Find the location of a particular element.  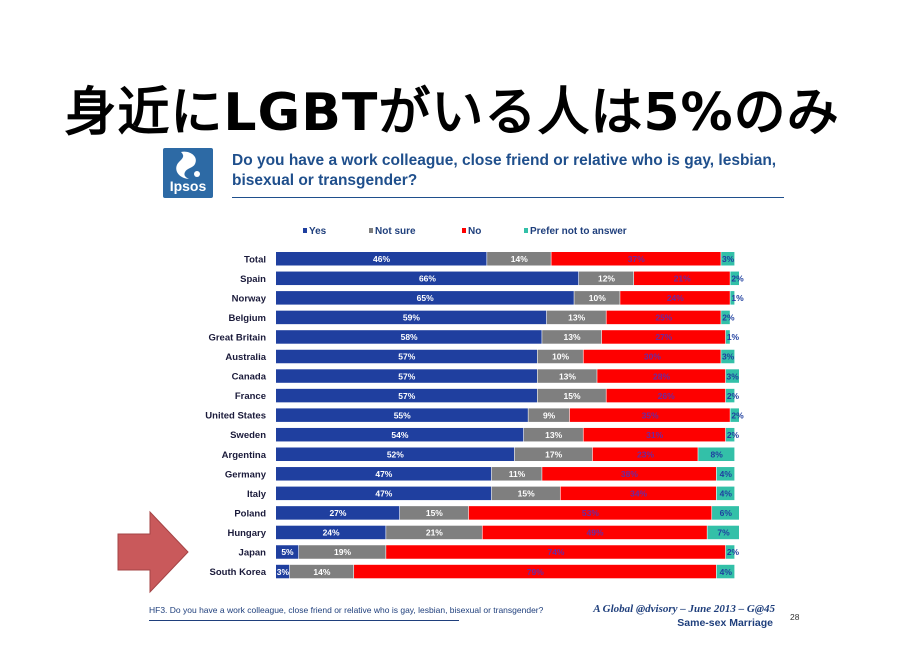

data-label: 66% is located at coordinates (427, 279).